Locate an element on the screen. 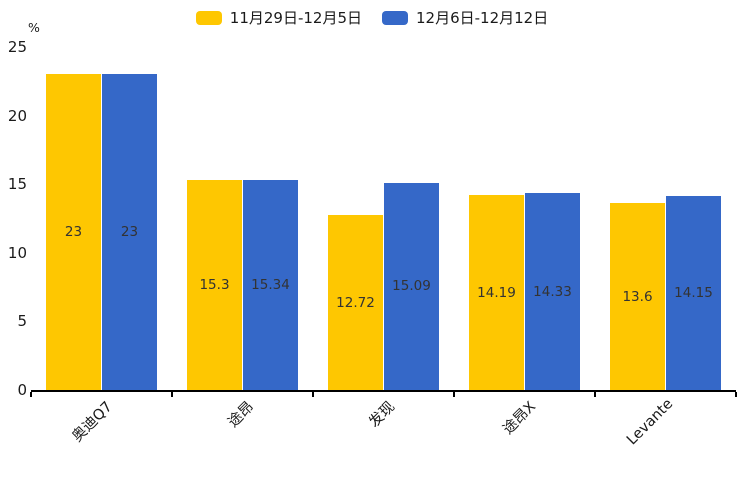  bar-value-label: 14.19 is located at coordinates (496, 292).